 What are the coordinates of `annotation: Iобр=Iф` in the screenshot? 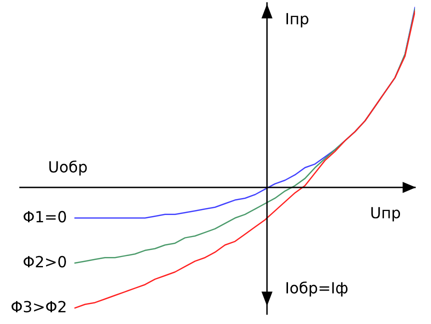 It's located at (317, 289).